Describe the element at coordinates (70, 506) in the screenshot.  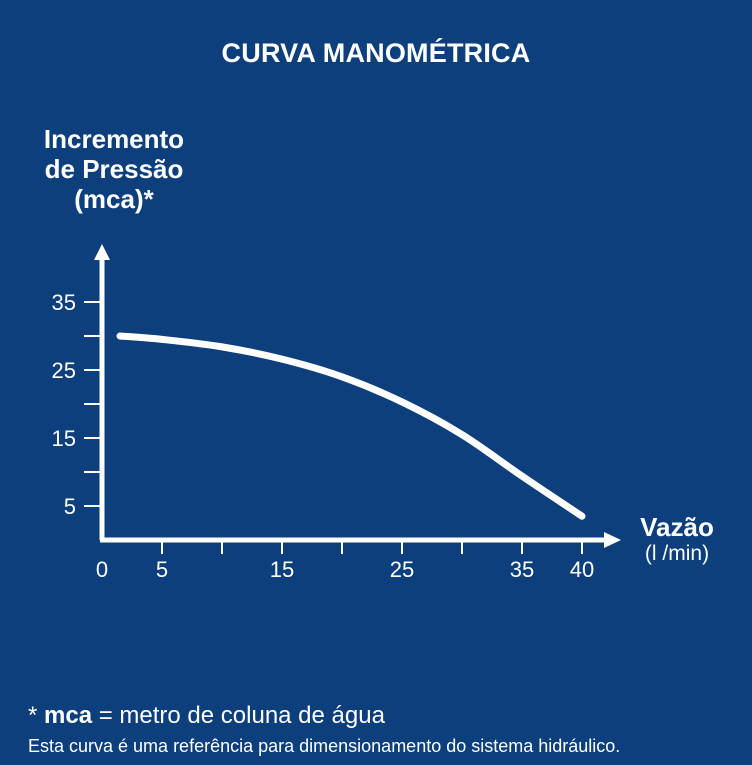
I see `y-tick-label: 5` at that location.